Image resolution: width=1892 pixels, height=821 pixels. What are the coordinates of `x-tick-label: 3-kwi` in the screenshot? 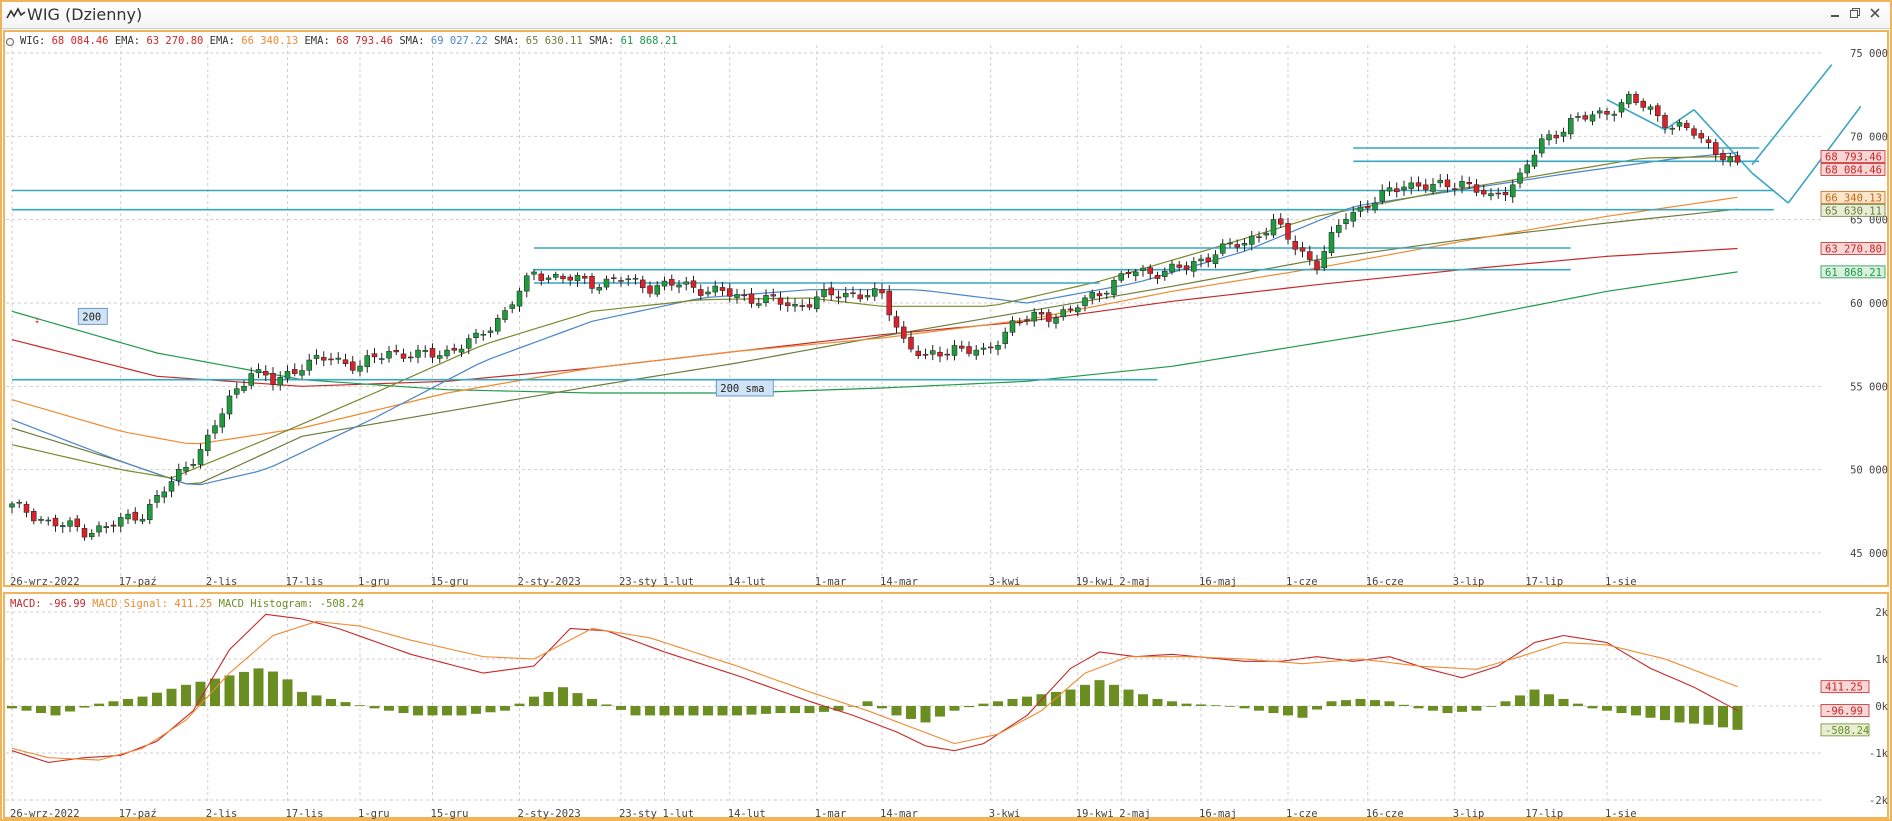 It's located at (1005, 582).